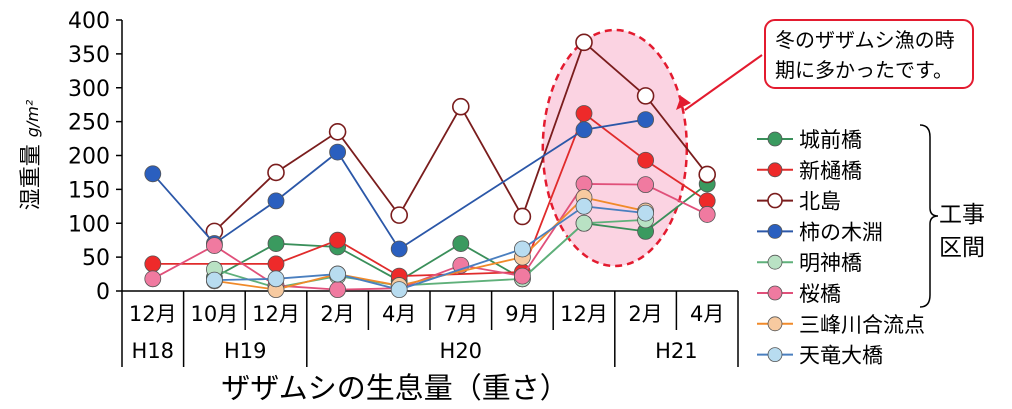 Image resolution: width=1012 pixels, height=409 pixels. What do you see at coordinates (153, 351) in the screenshot?
I see `year-label: H18` at bounding box center [153, 351].